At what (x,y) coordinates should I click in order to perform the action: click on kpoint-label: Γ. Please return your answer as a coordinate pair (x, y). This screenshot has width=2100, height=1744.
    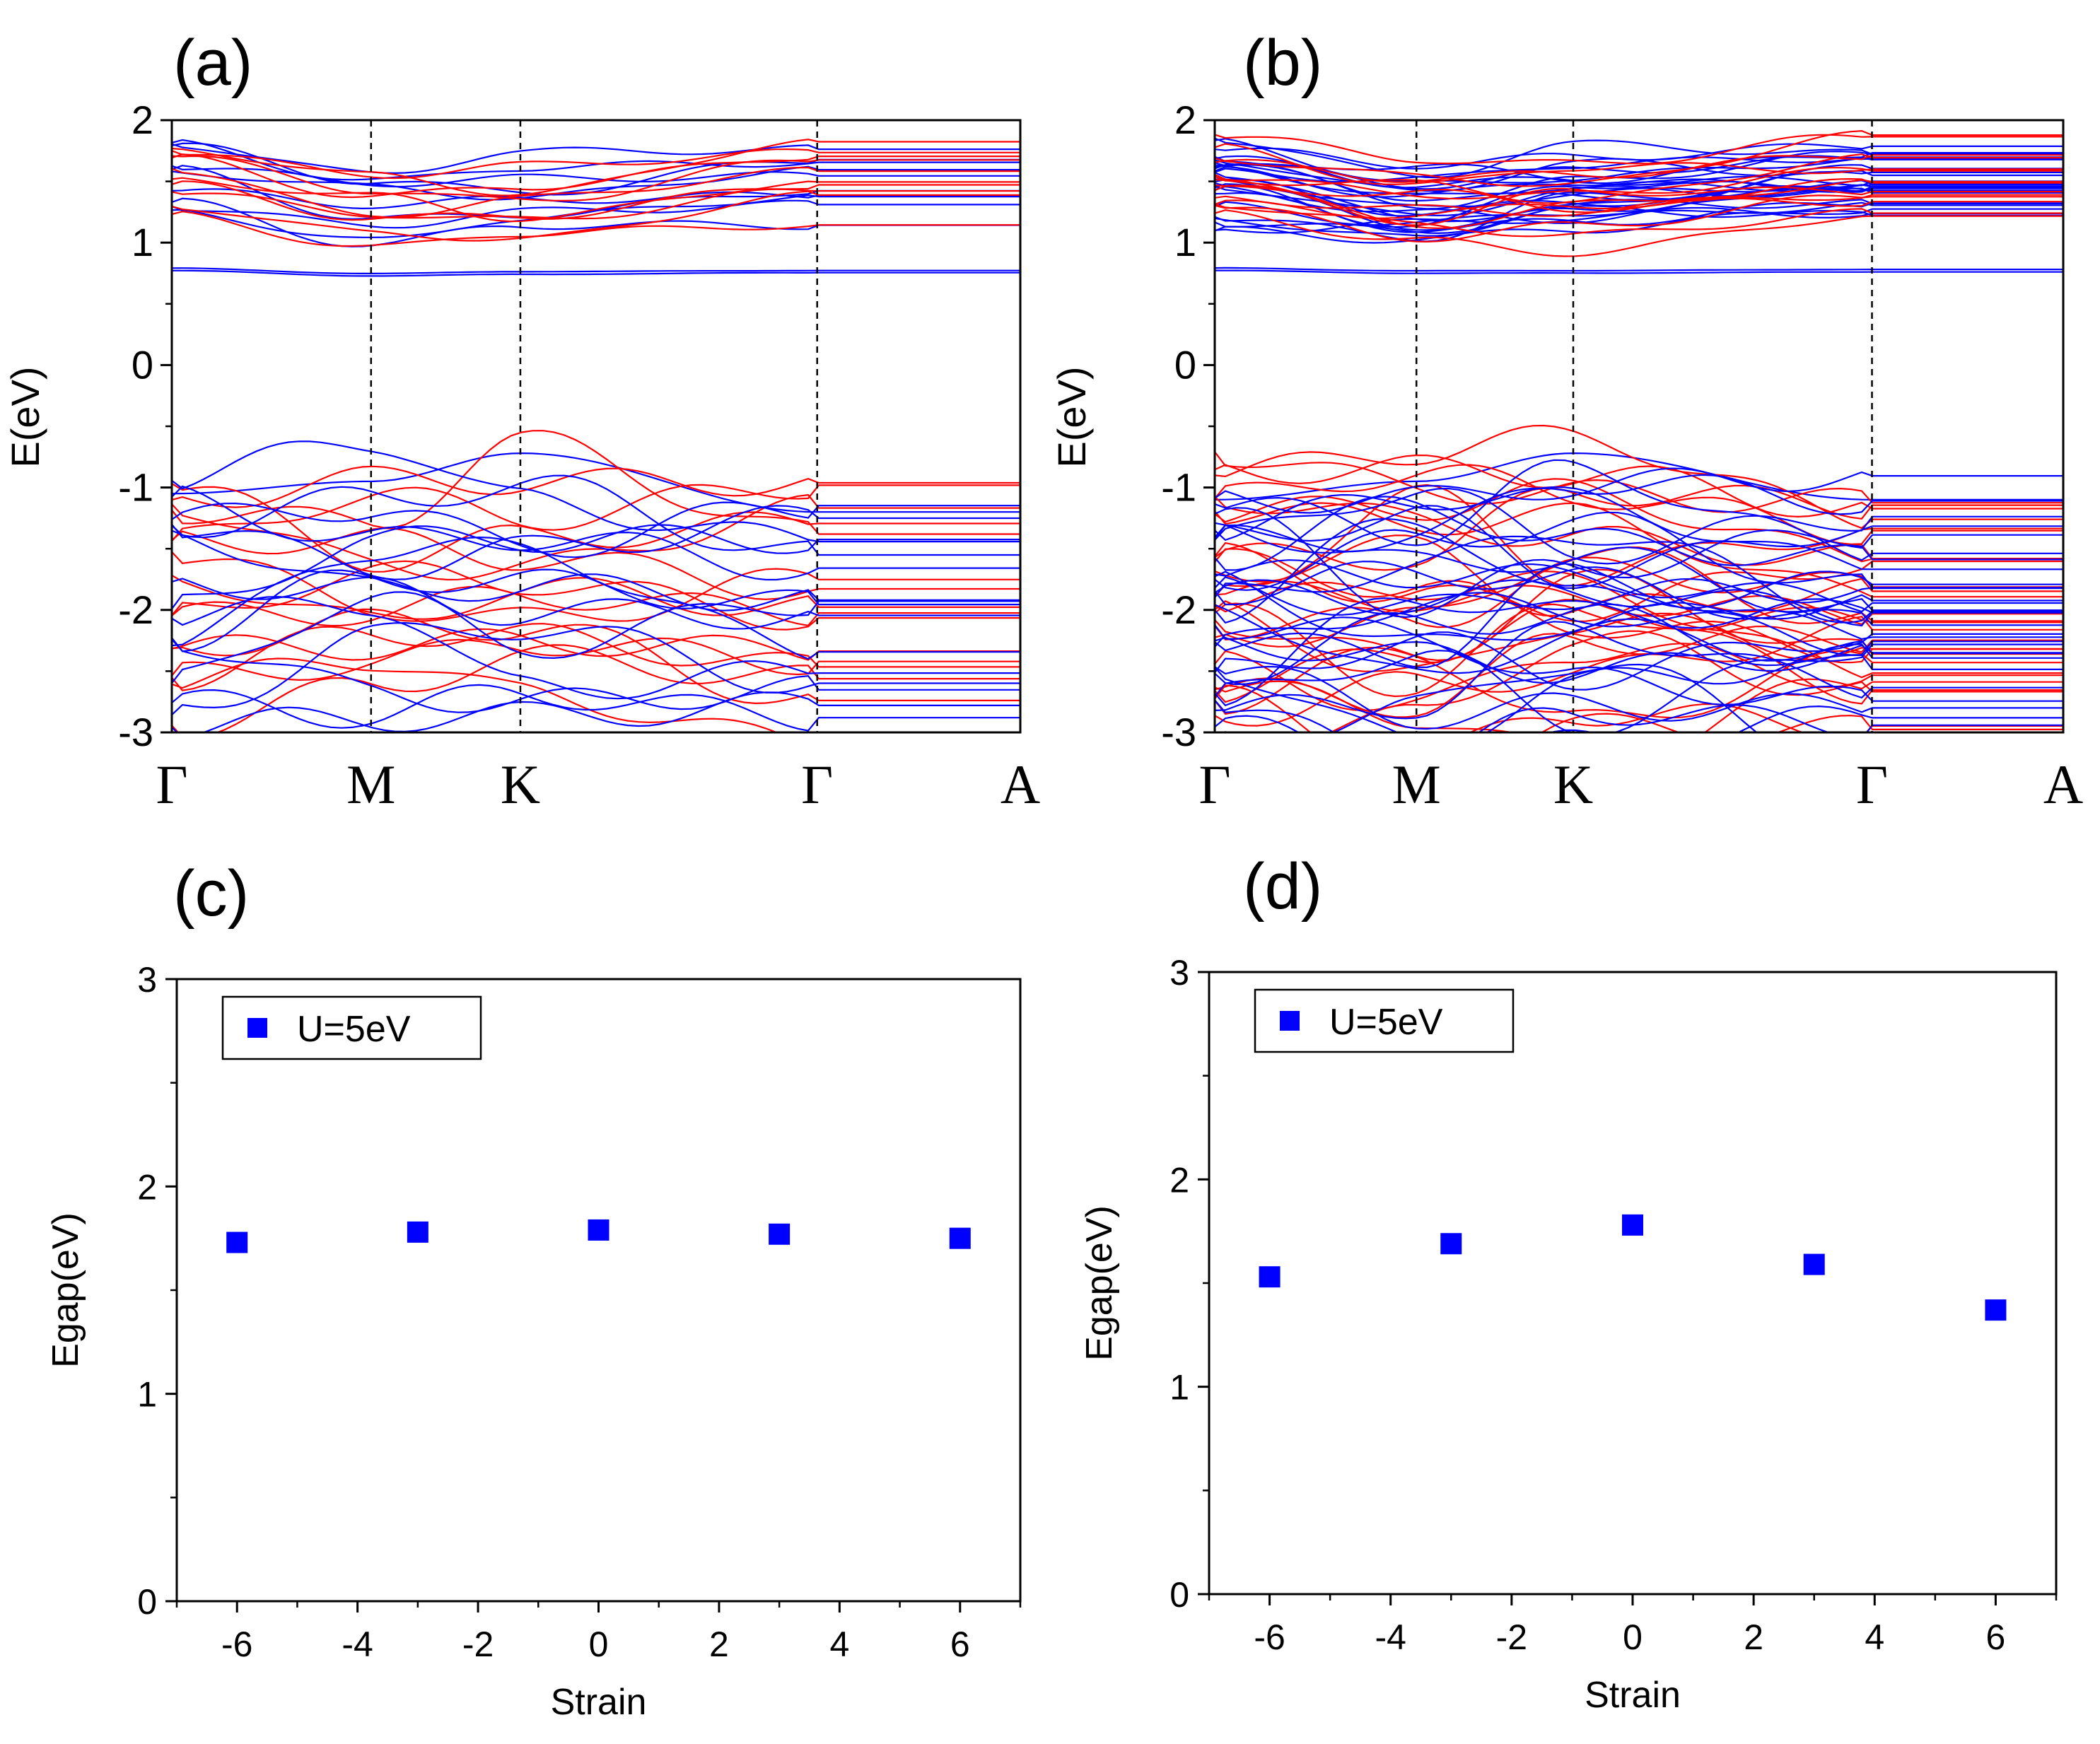
    Looking at the image, I should click on (817, 785).